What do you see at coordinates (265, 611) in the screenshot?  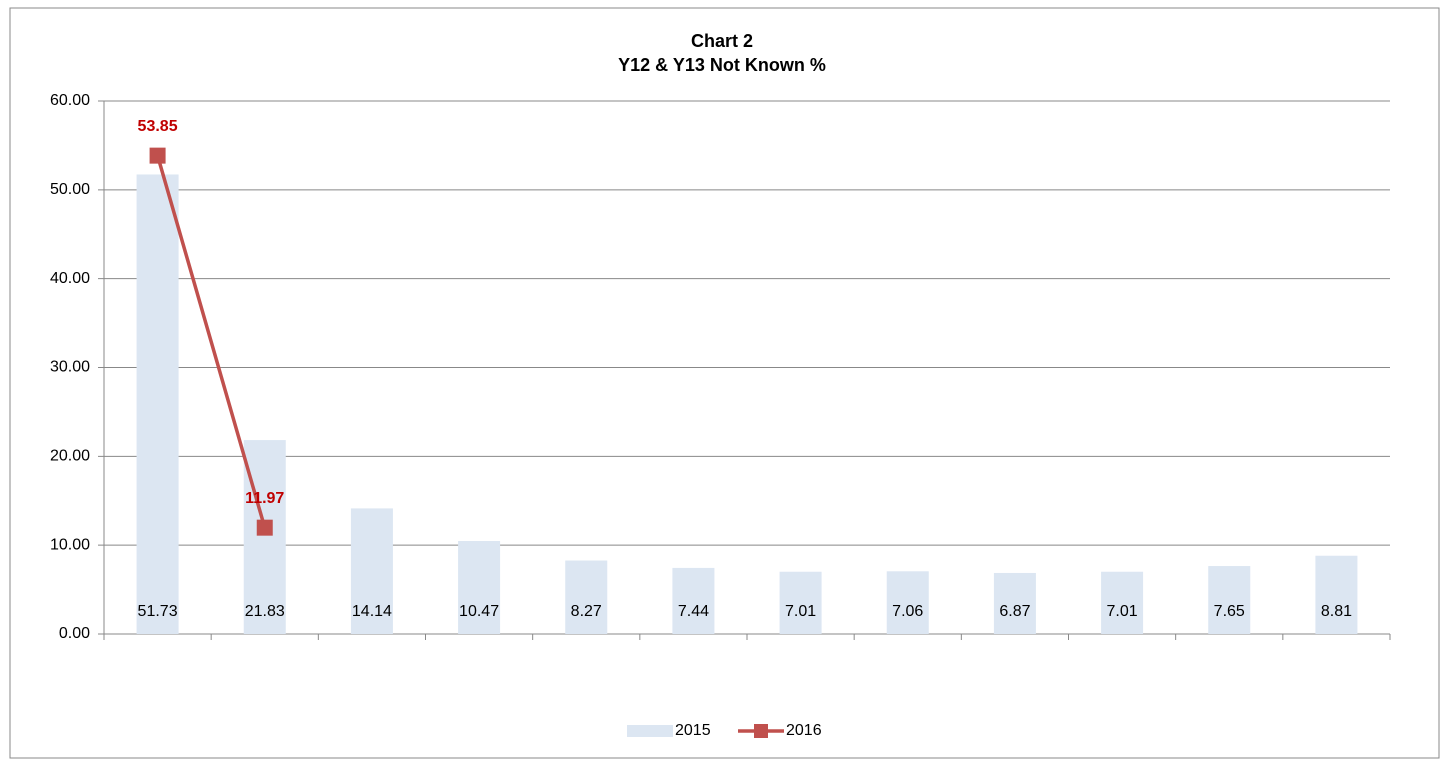 I see `bar-value-label: 21.83` at bounding box center [265, 611].